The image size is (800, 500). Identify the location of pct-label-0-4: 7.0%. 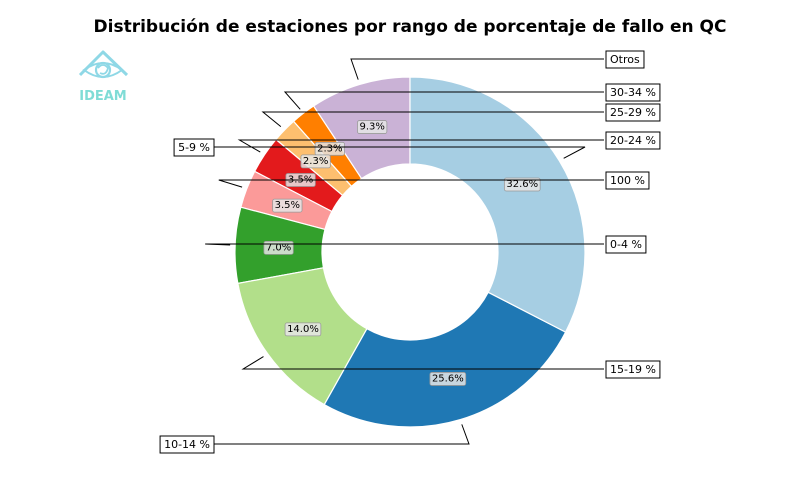
(278, 247).